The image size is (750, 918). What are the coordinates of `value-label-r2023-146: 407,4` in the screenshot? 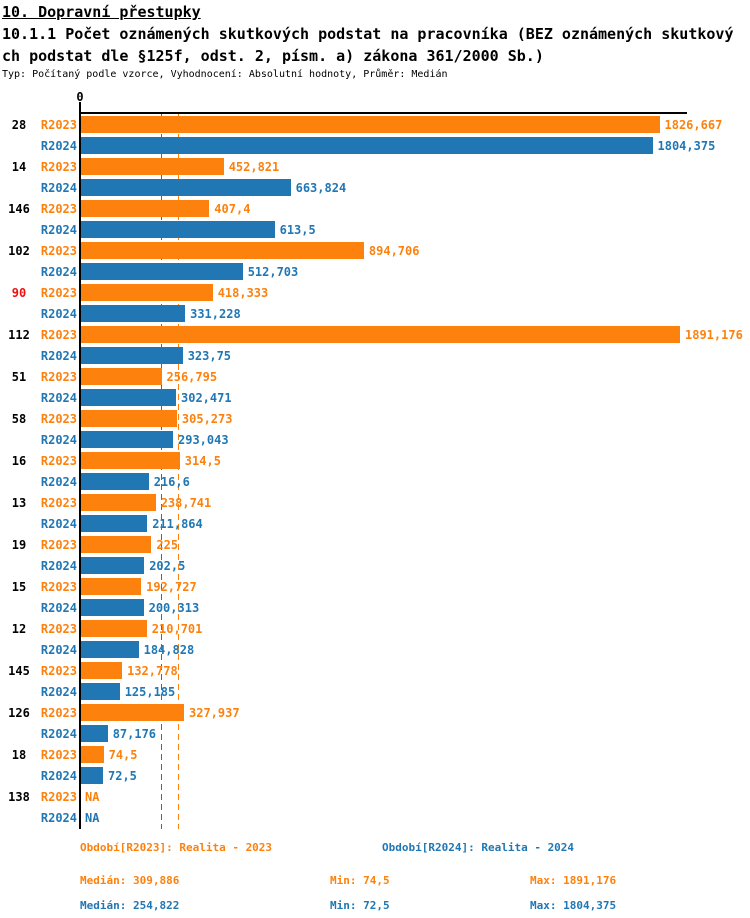 It's located at (232, 209).